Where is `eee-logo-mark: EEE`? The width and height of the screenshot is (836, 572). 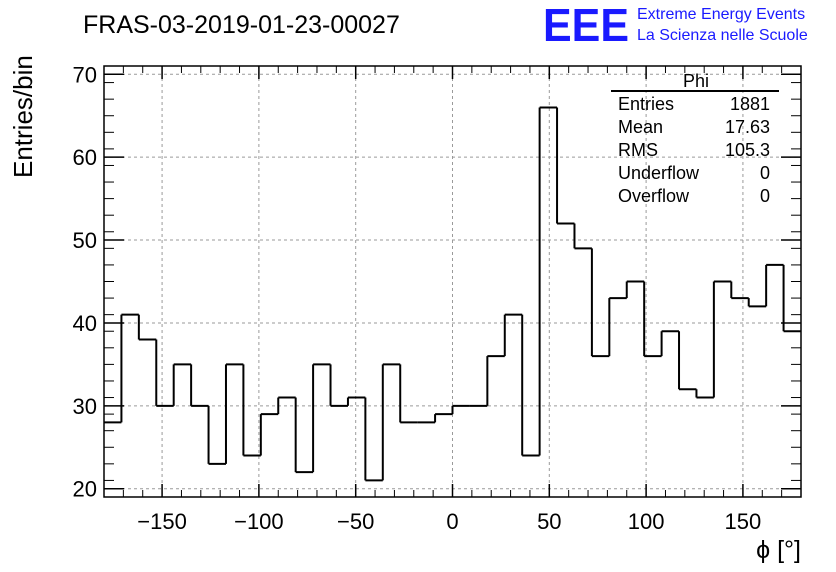
eee-logo-mark: EEE is located at coordinates (586, 25).